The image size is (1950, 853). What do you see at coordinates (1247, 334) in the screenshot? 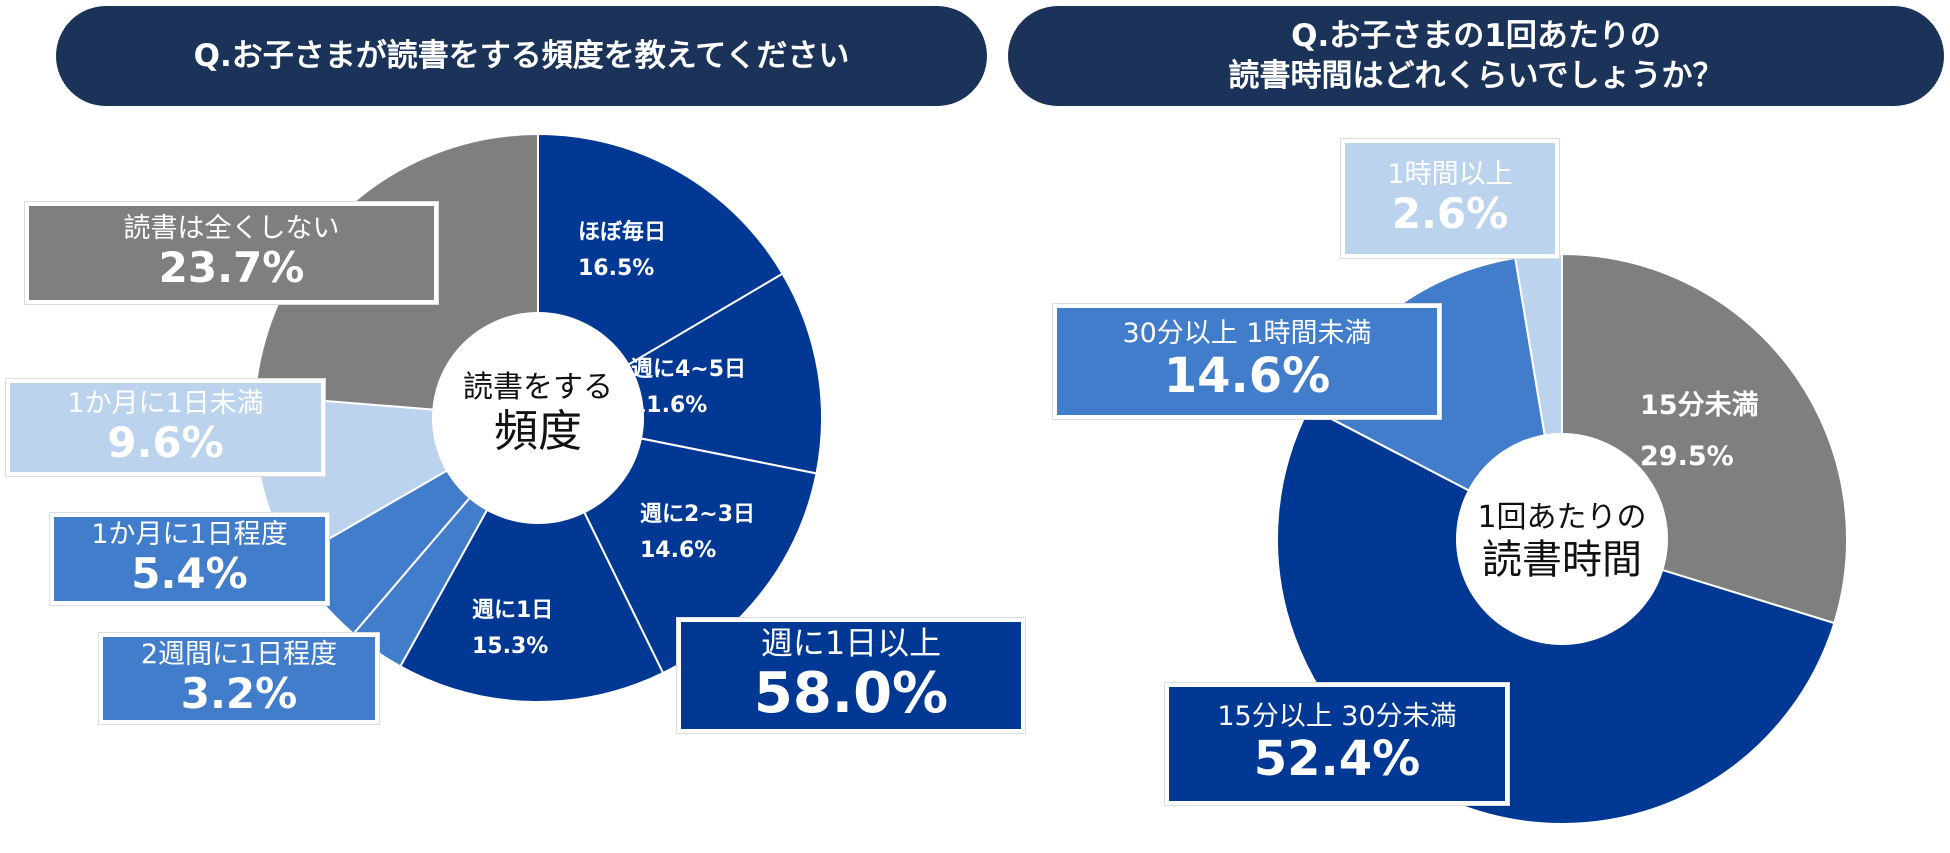
I see `category-label: 30分以上 1時間未満` at bounding box center [1247, 334].